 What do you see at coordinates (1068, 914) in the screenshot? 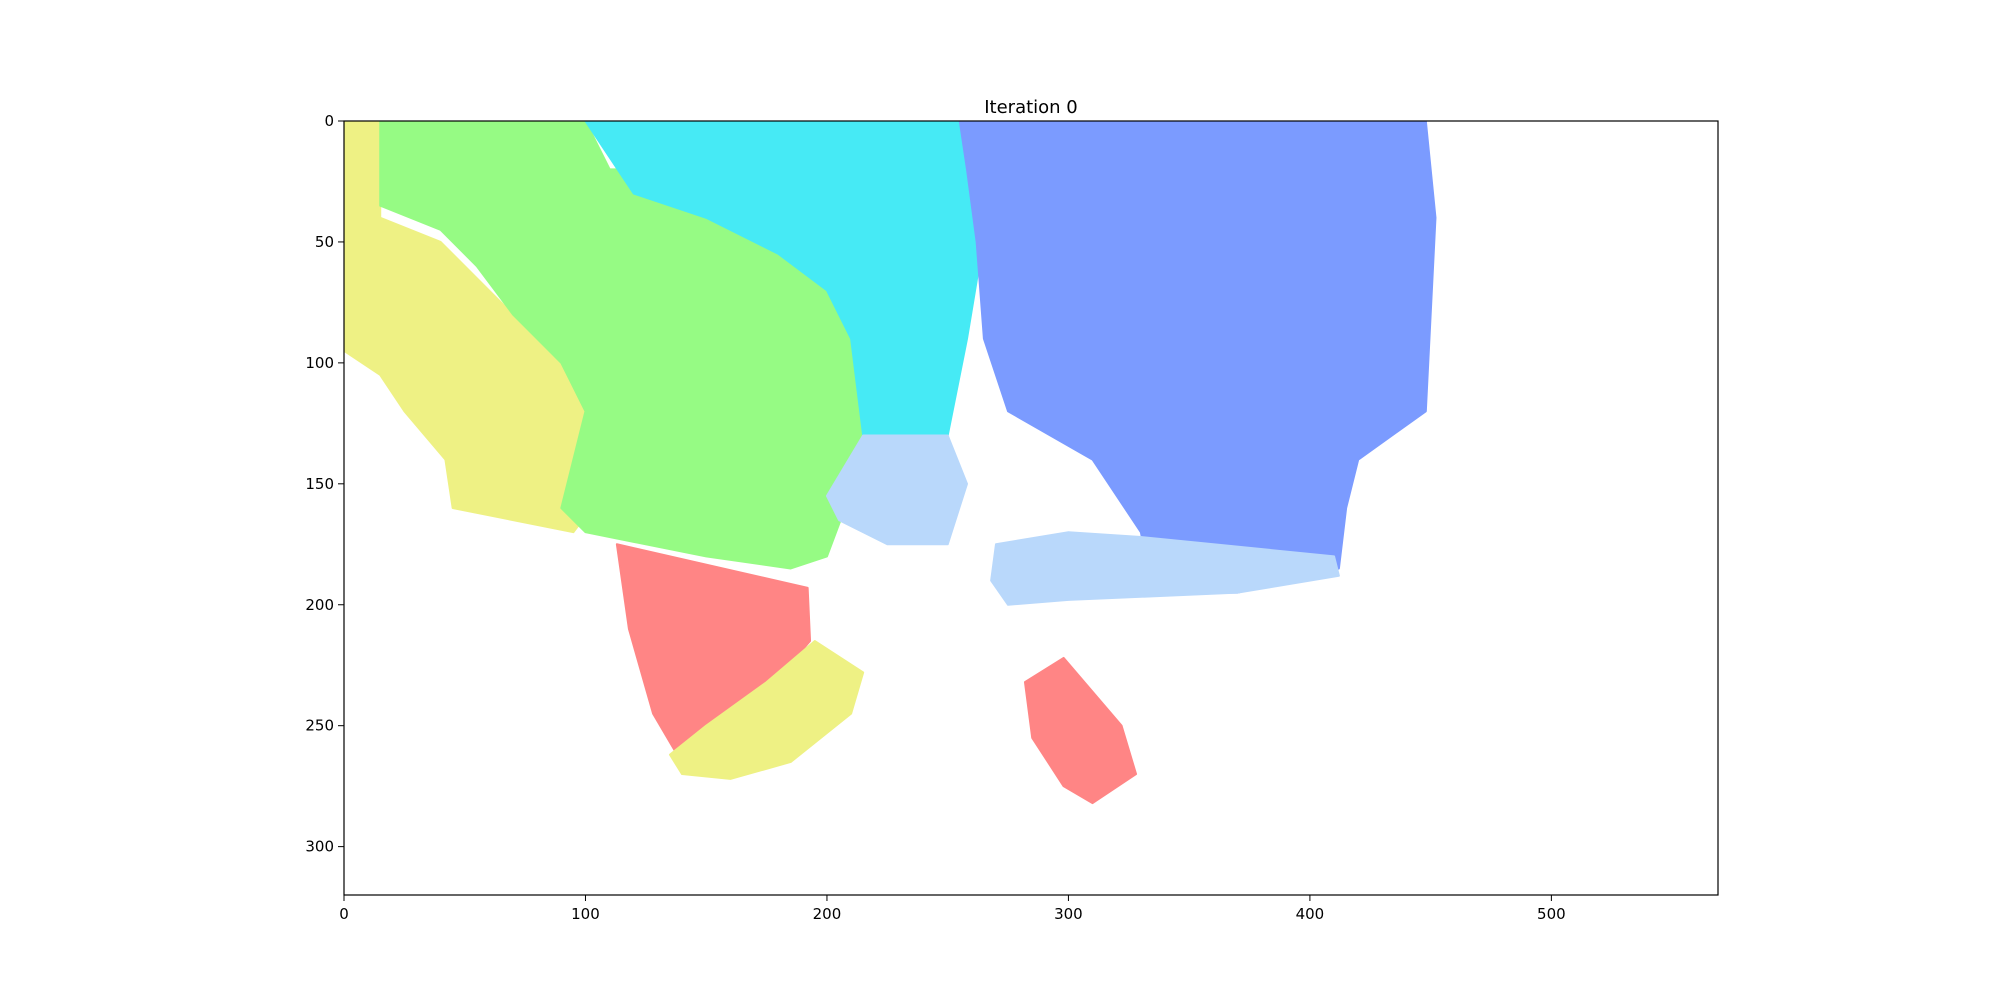
I see `x-tick-label: 300` at bounding box center [1068, 914].